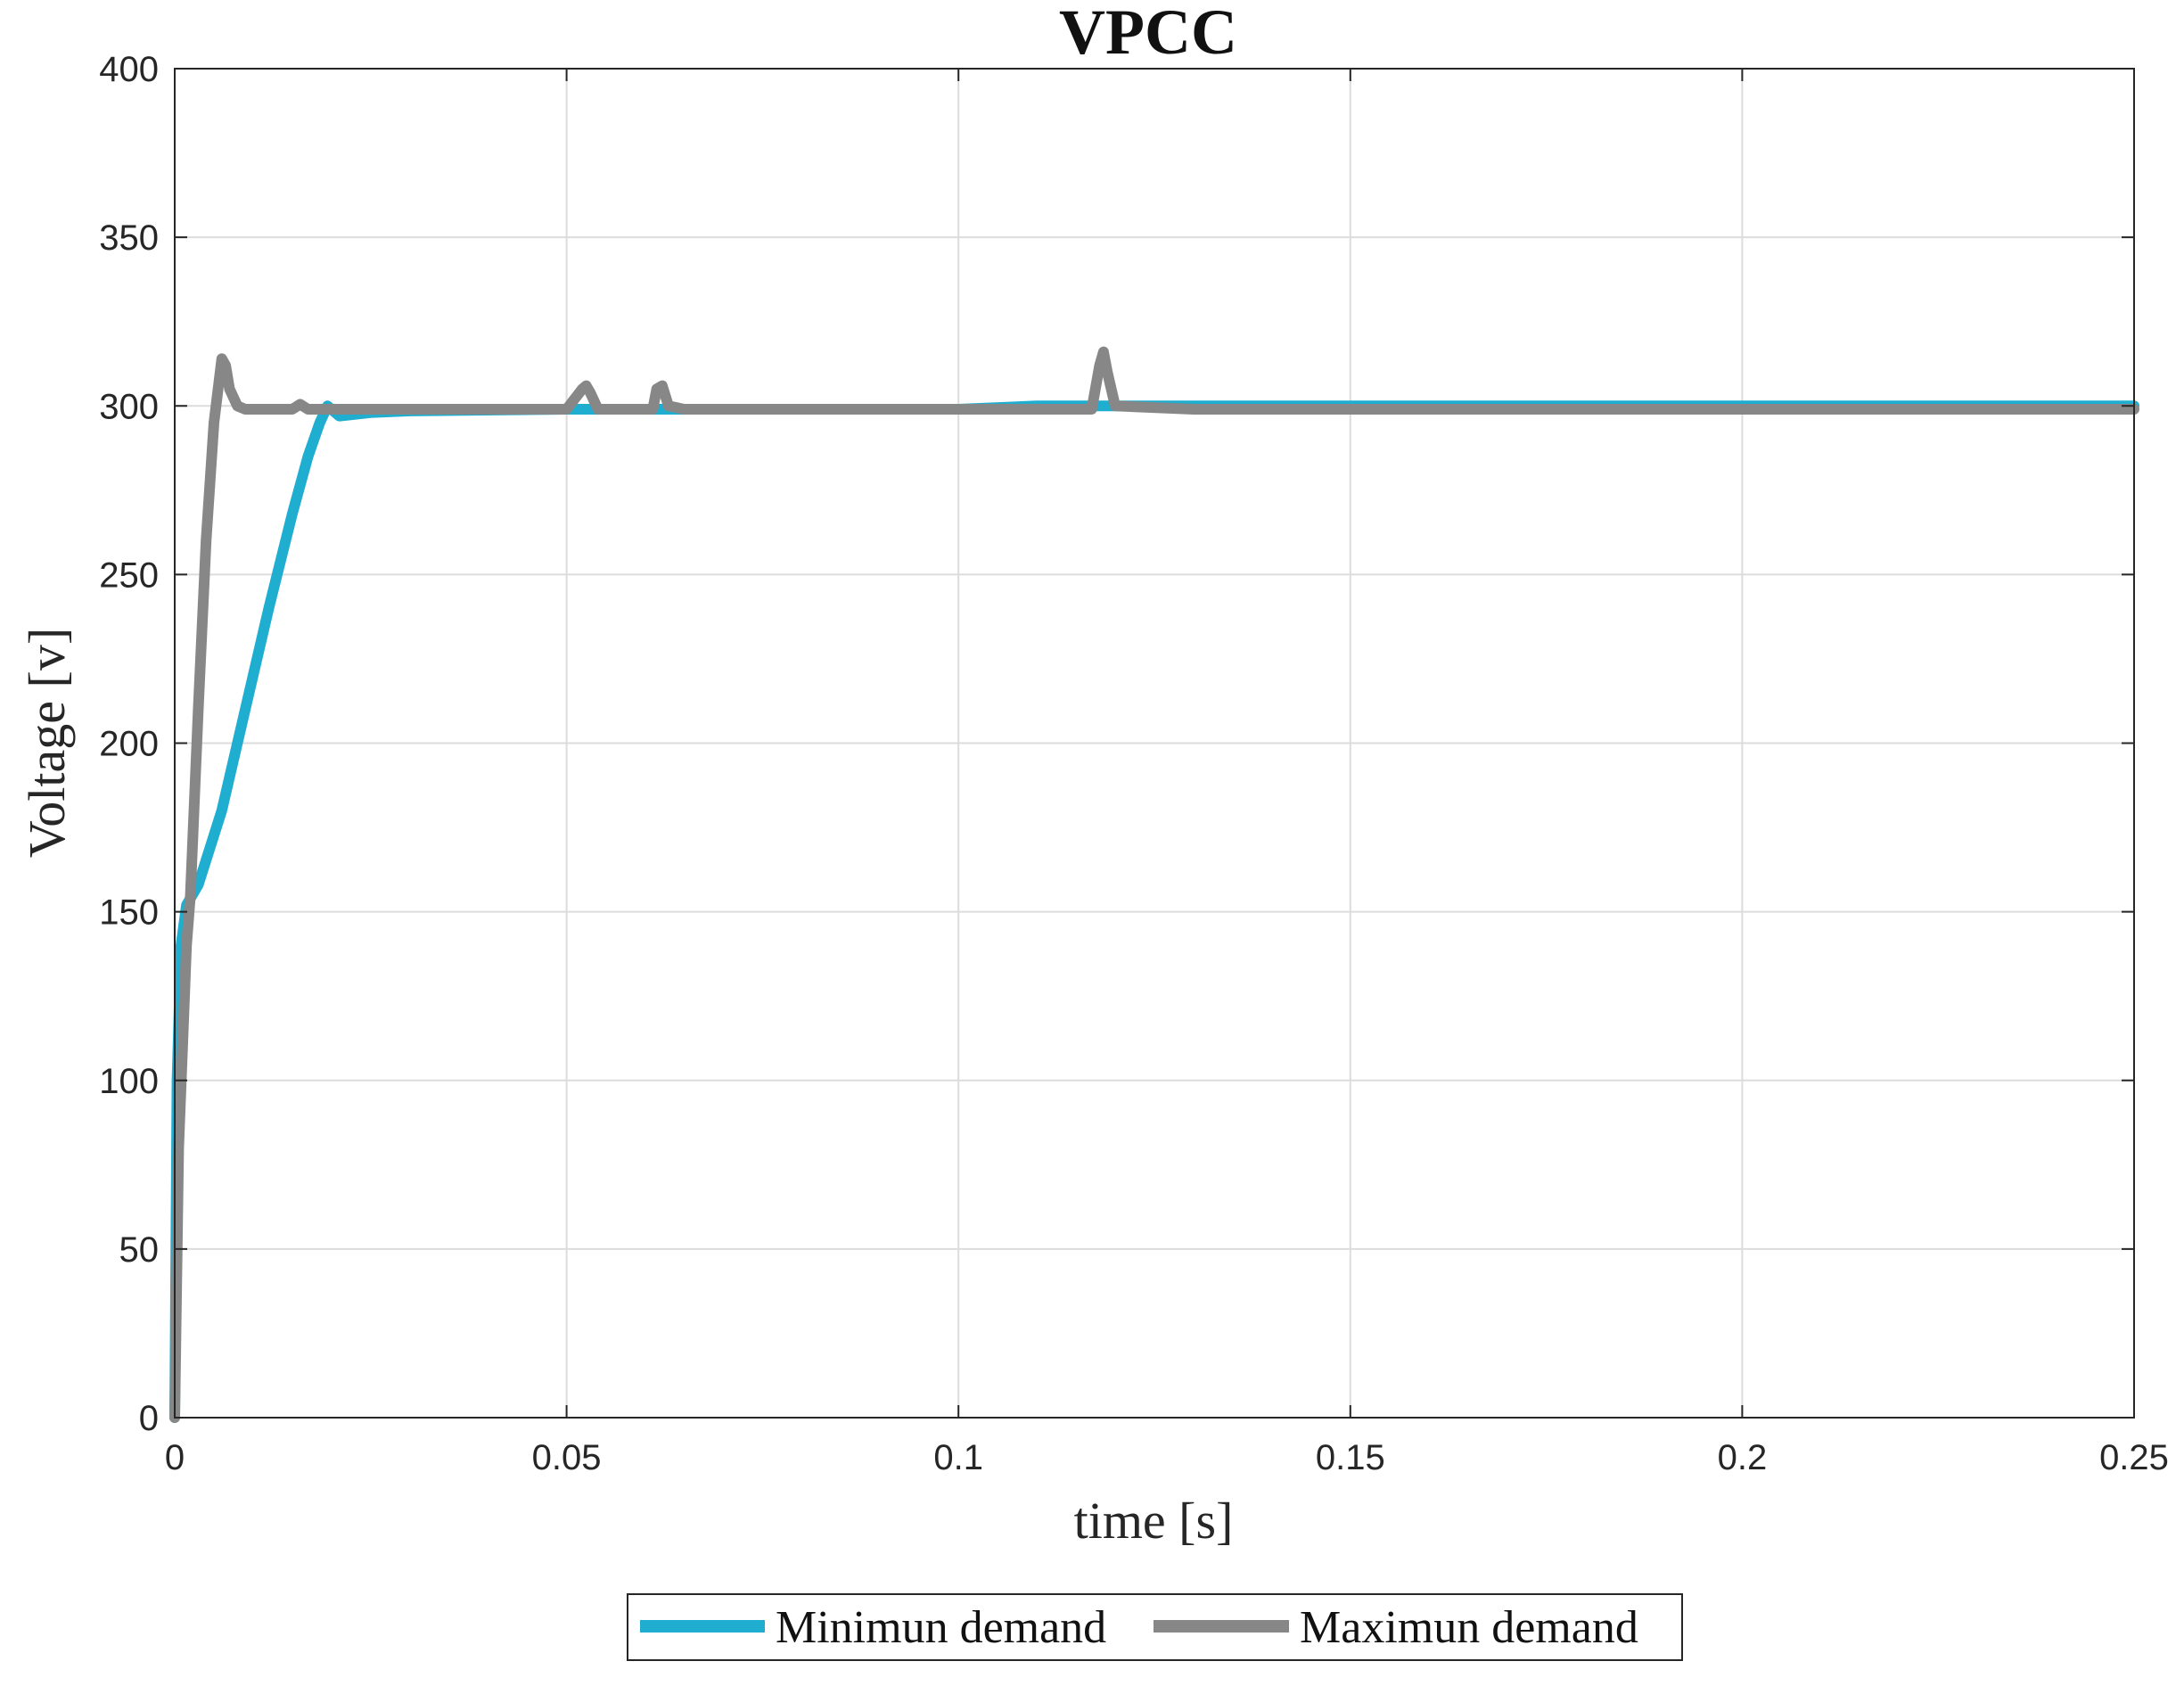  What do you see at coordinates (149, 1418) in the screenshot?
I see `y-tick-label: 0` at bounding box center [149, 1418].